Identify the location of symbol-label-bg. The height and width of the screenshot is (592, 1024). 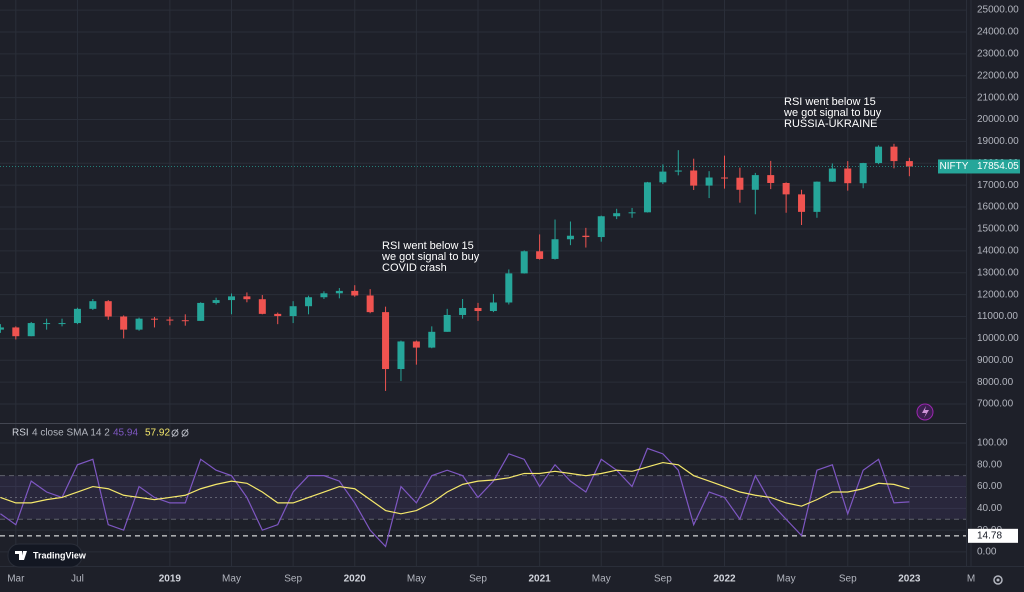
(954, 166).